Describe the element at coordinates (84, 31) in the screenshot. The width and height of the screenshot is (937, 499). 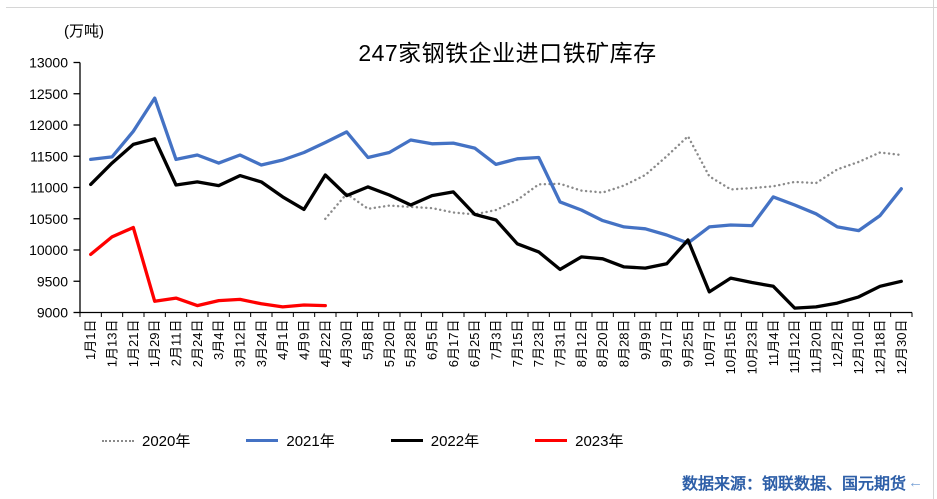
I see `y-axis-unit-label: (万吨)` at that location.